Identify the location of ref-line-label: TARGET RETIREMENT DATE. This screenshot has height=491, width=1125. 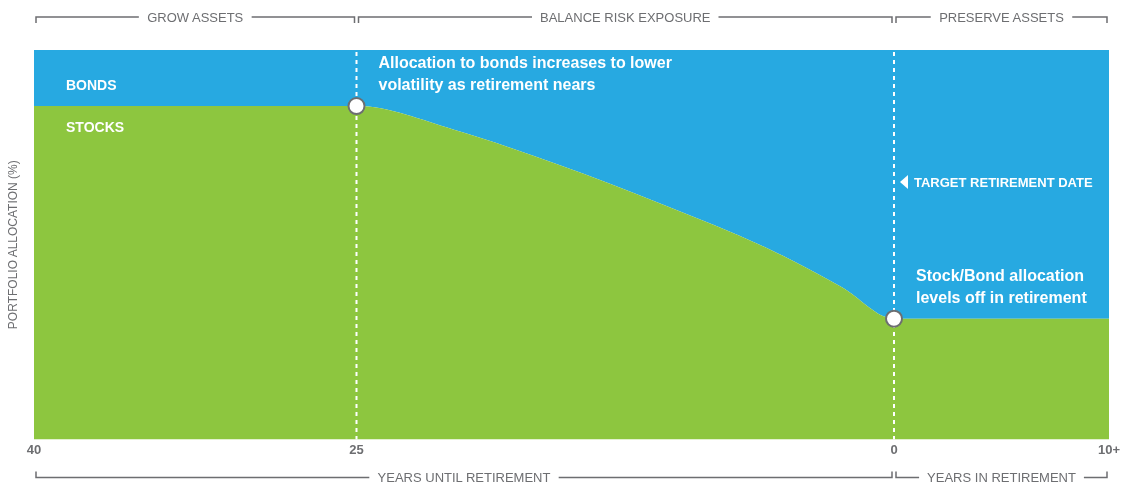
(1003, 182).